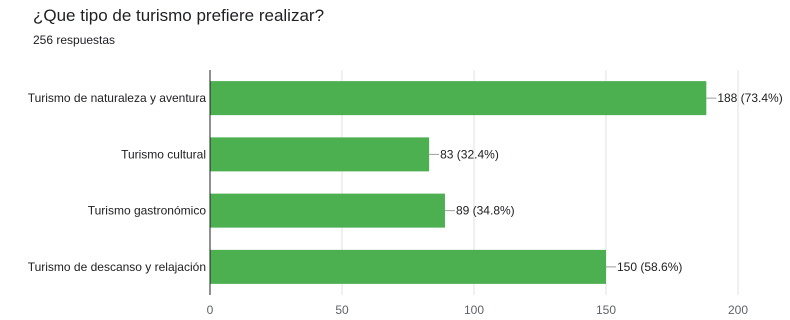 The width and height of the screenshot is (790, 320). What do you see at coordinates (210, 310) in the screenshot?
I see `x-tick-label: 0` at bounding box center [210, 310].